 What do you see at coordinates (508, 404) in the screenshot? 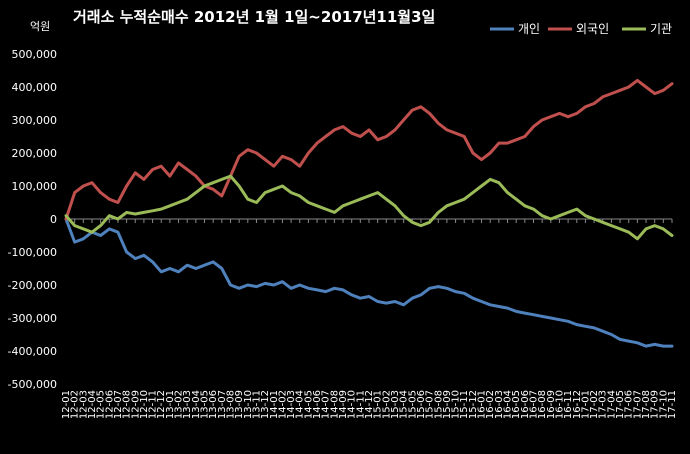
I see `x-tick-label: 16-04` at bounding box center [508, 404].